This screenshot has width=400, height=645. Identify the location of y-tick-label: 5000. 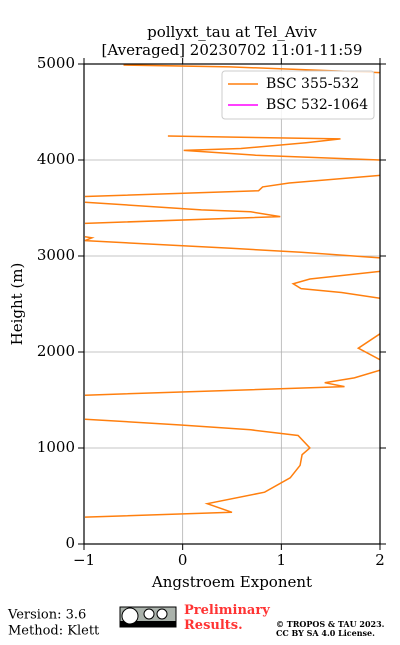
(56, 63).